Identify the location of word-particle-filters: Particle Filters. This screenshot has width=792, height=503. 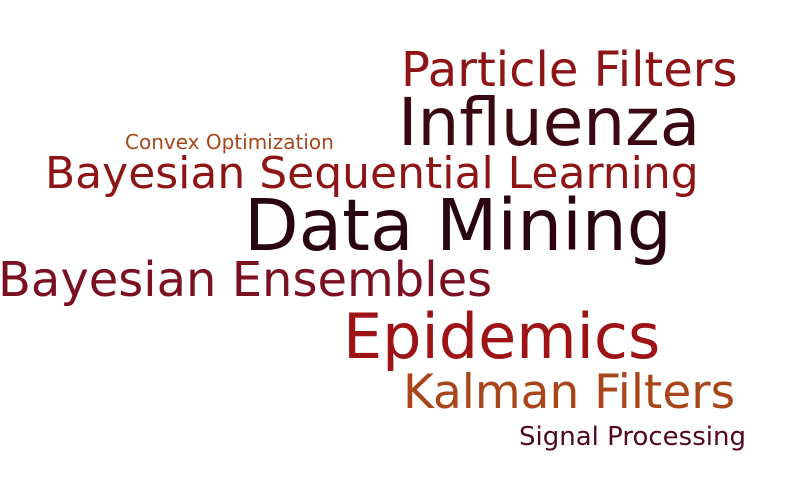
(569, 70).